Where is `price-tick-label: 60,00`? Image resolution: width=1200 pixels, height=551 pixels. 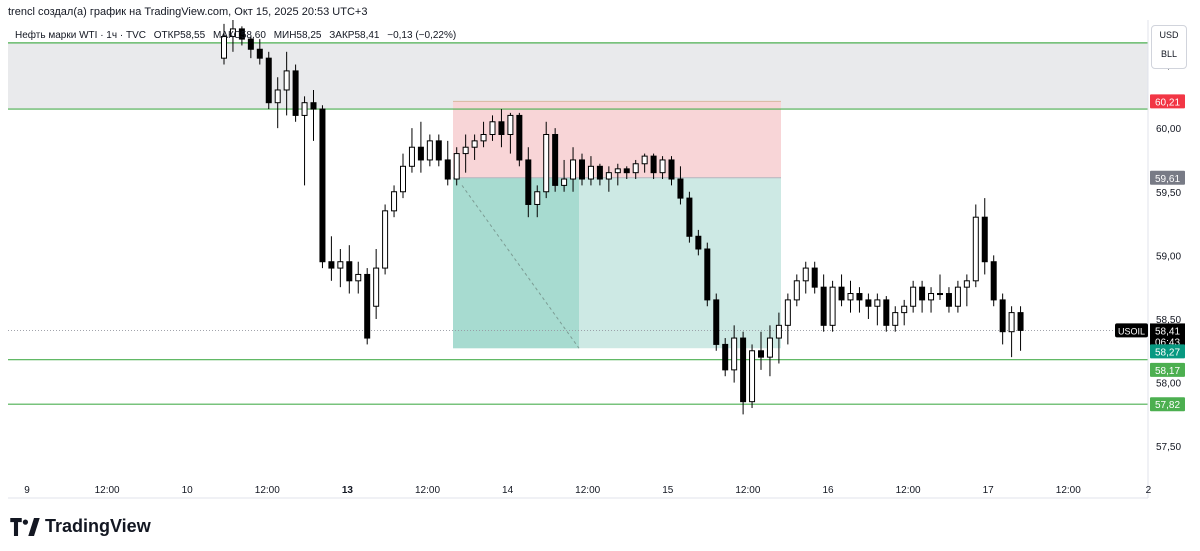
price-tick-label: 60,00 is located at coordinates (1168, 129).